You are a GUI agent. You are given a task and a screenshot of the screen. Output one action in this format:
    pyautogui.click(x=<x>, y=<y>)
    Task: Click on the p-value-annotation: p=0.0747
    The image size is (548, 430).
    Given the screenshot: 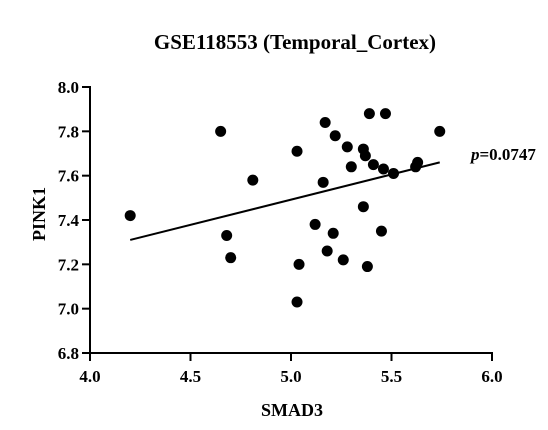 What is the action you would take?
    pyautogui.click(x=502, y=154)
    